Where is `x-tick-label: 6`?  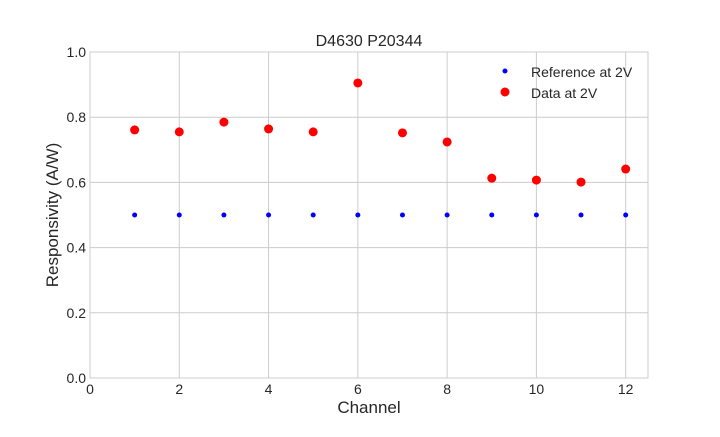 x-tick-label: 6 is located at coordinates (358, 389).